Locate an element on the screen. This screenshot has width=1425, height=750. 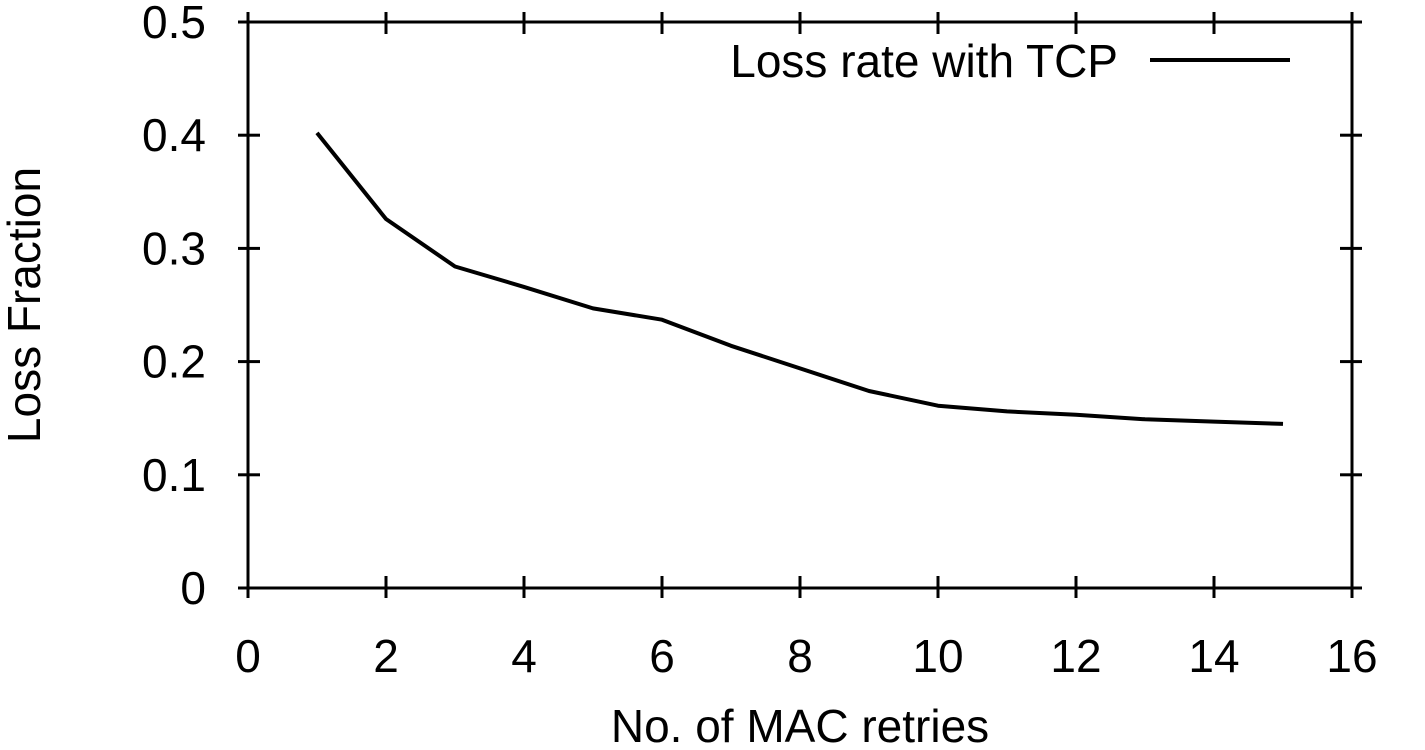
legend: Loss rate with TCP is located at coordinates (1010, 61).